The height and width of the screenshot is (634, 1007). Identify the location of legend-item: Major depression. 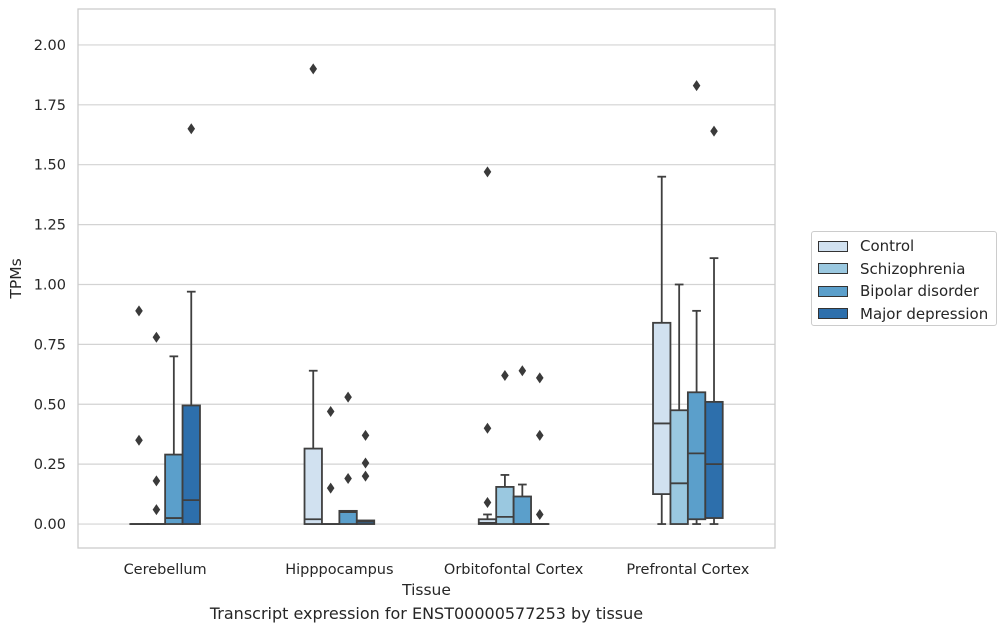
(903, 314).